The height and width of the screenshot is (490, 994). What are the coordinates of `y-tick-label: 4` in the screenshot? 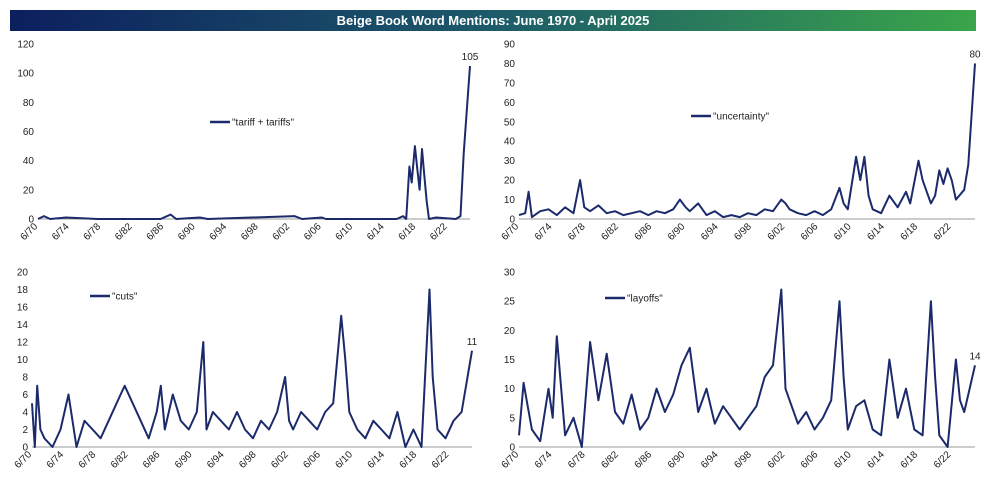 It's located at (25, 413).